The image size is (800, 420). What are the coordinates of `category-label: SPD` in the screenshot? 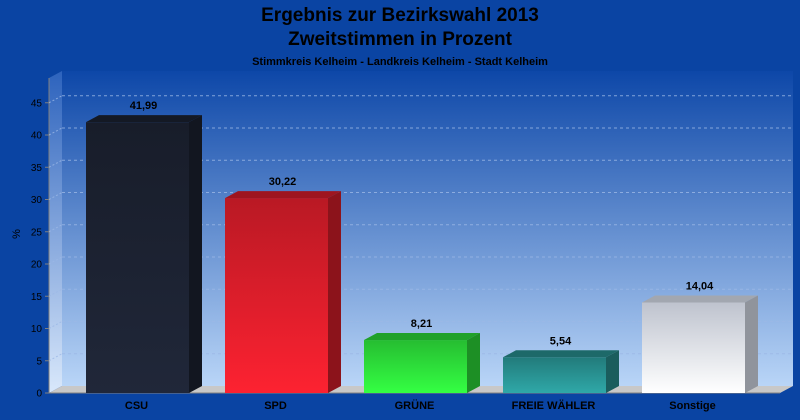 It's located at (275, 406).